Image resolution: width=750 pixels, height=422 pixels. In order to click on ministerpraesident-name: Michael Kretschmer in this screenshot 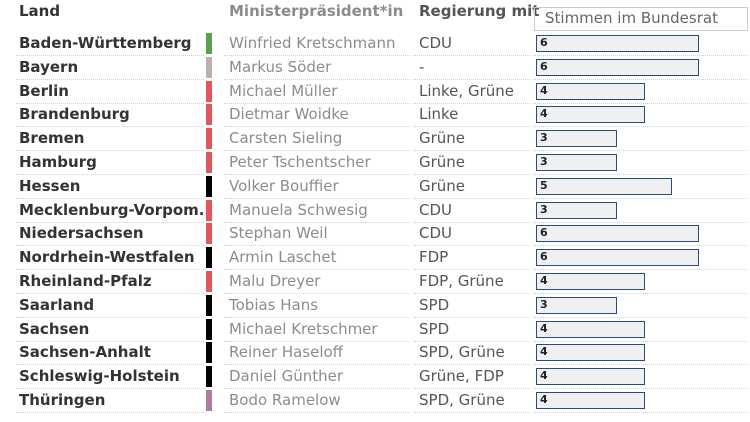, I will do `click(303, 328)`.